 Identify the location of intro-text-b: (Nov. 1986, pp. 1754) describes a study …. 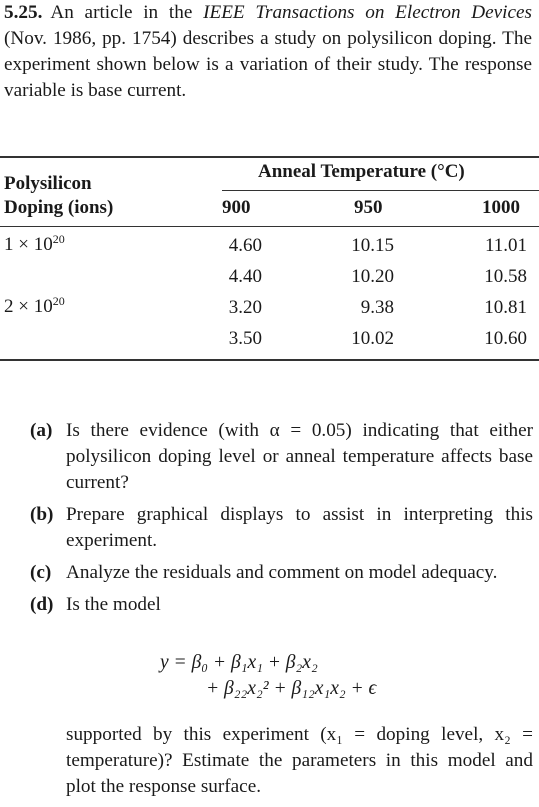
(268, 64).